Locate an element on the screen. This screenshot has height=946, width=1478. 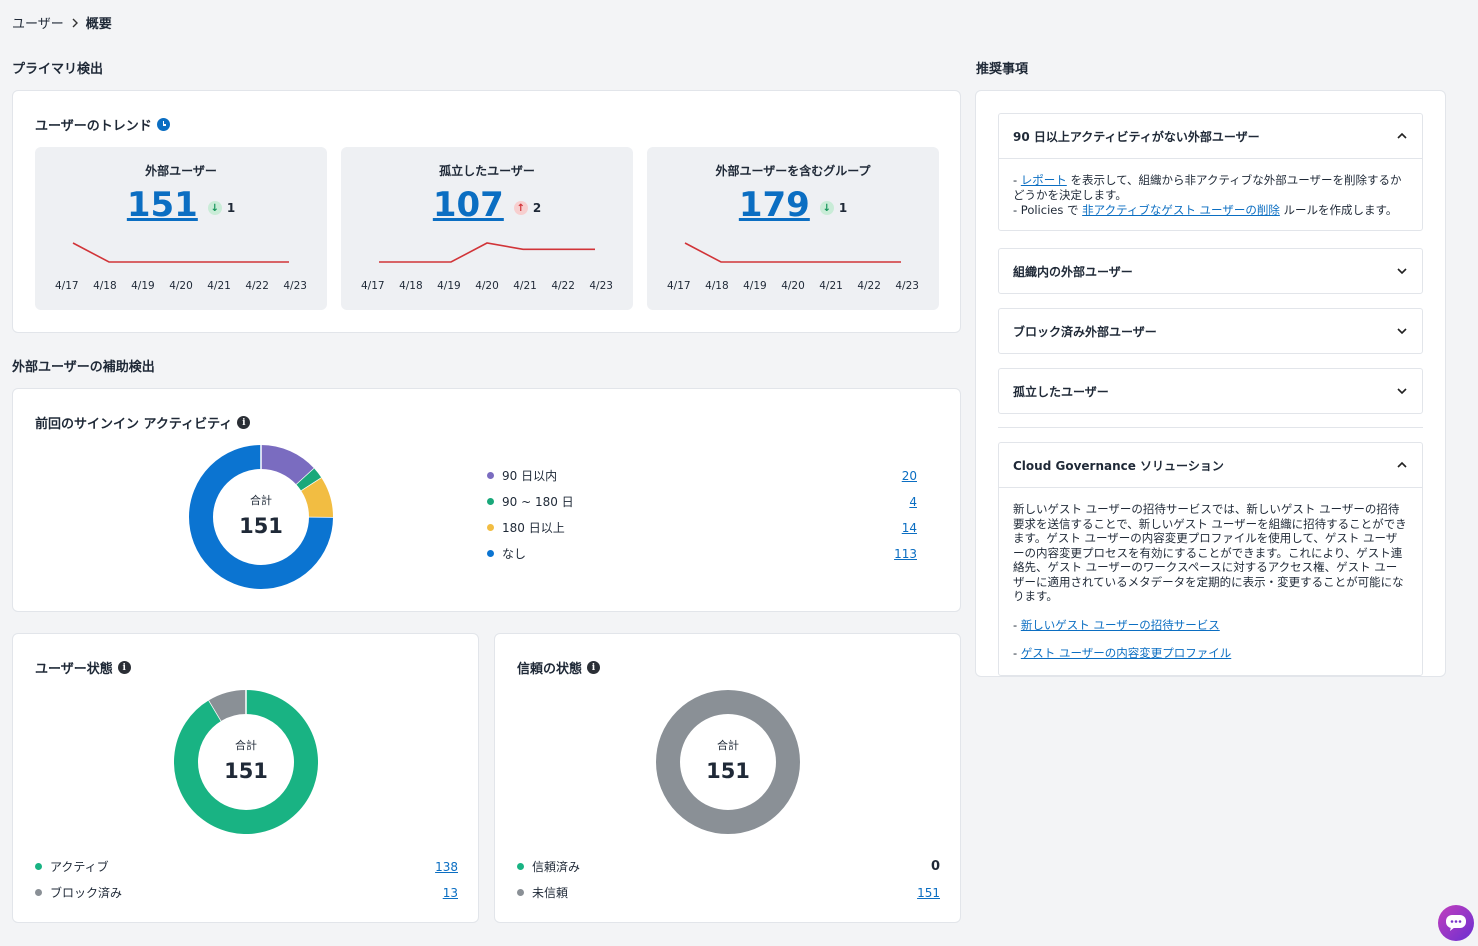
legend-item: 90 日以内 20 is located at coordinates (702, 475).